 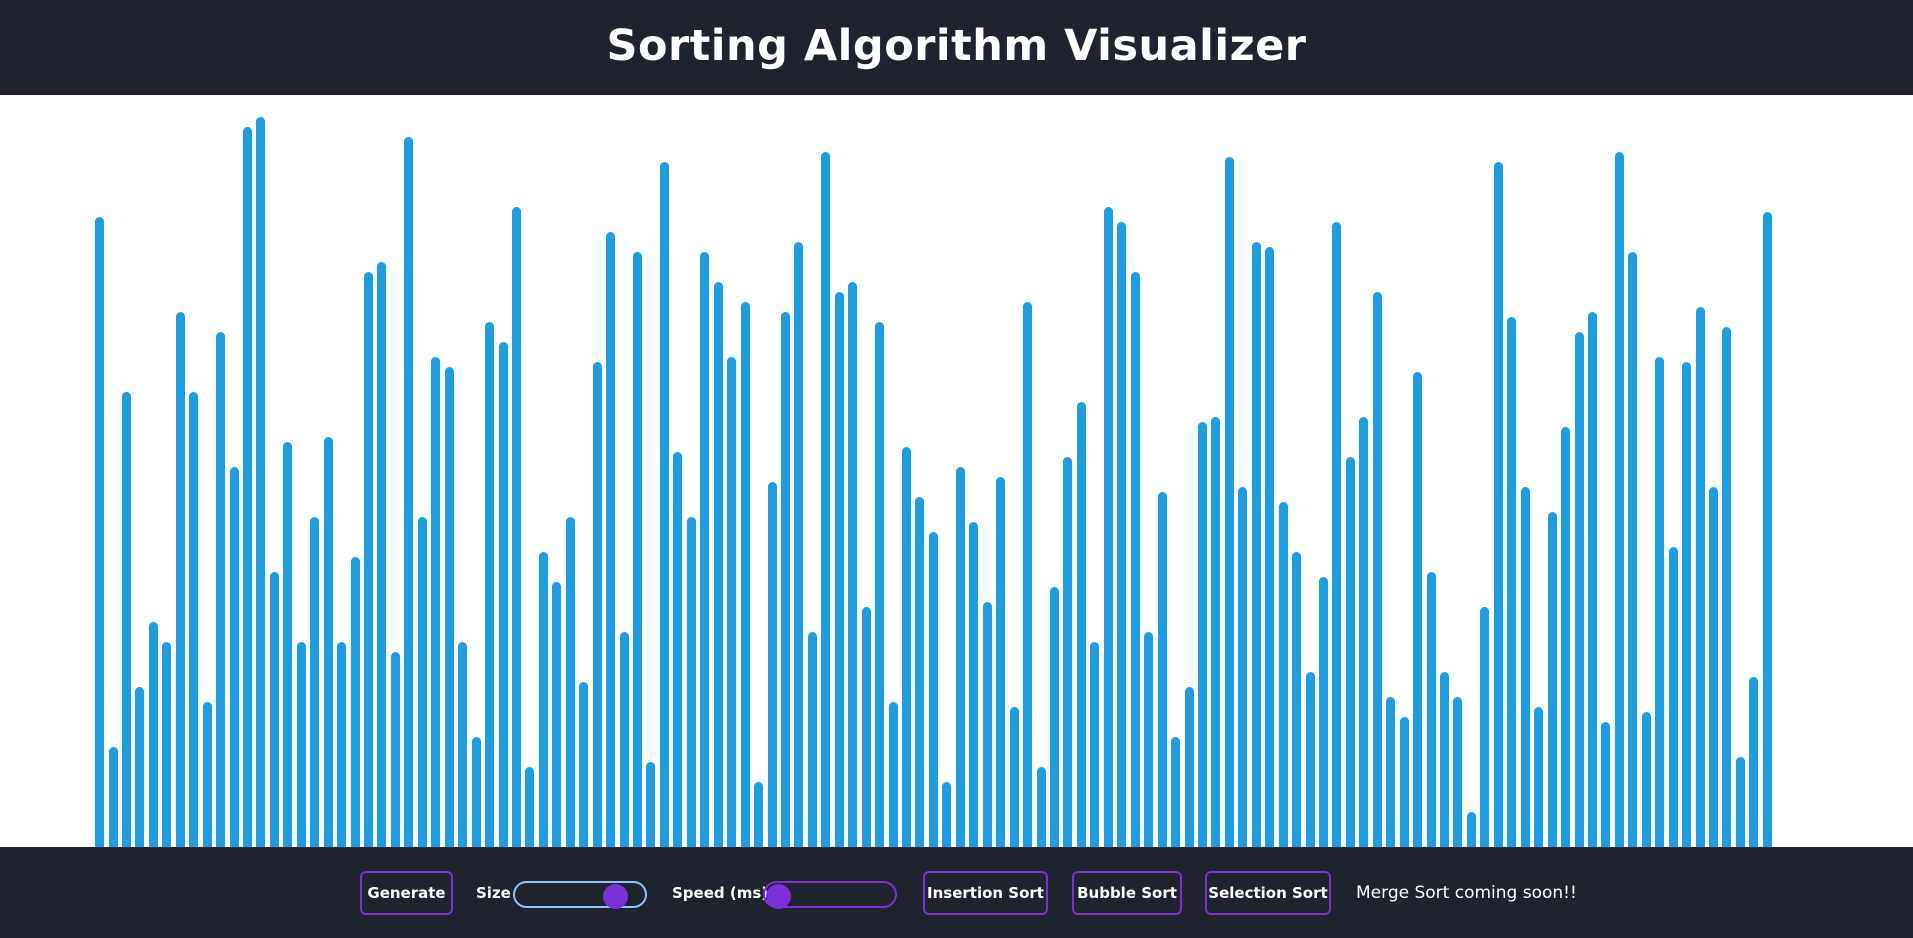 I want to click on selection-sort-button: Selection Sort, so click(x=1268, y=893).